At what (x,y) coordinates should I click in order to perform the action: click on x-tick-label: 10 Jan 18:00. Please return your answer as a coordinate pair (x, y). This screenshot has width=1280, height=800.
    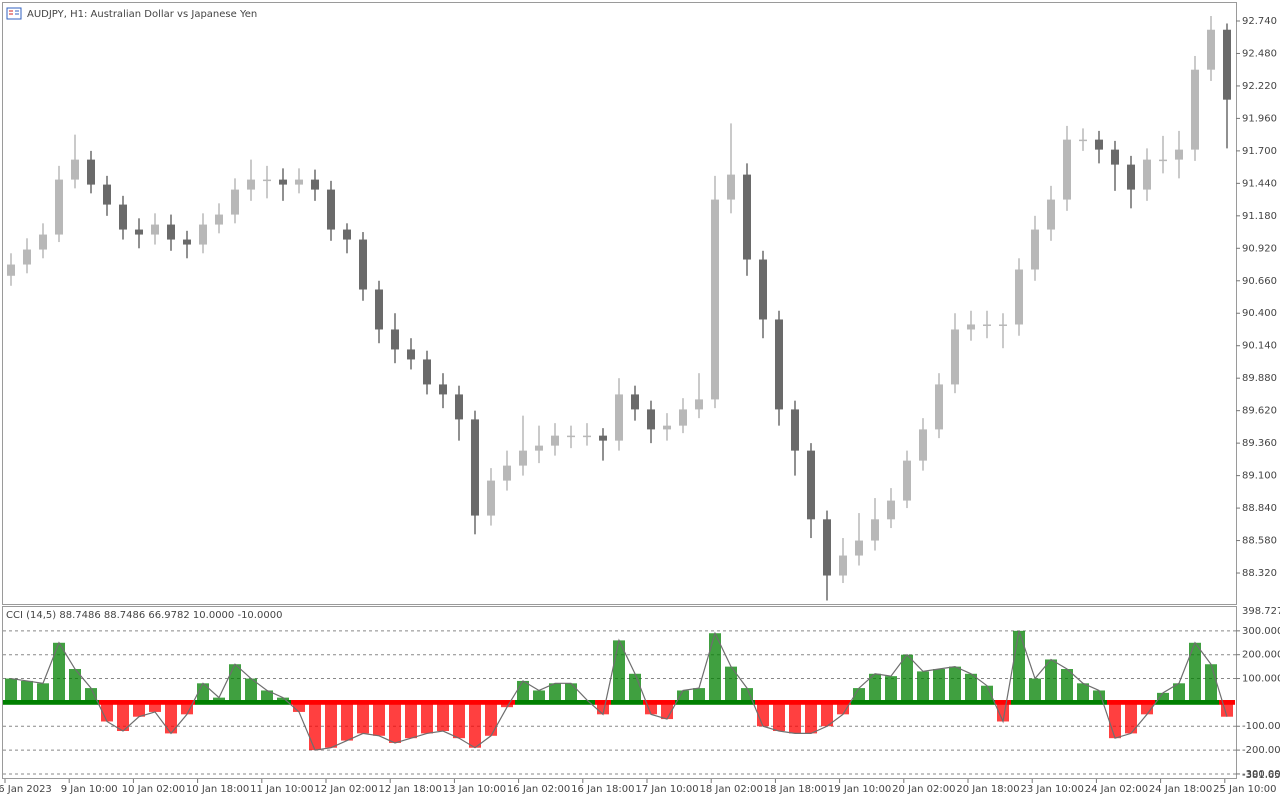
    Looking at the image, I should click on (217, 789).